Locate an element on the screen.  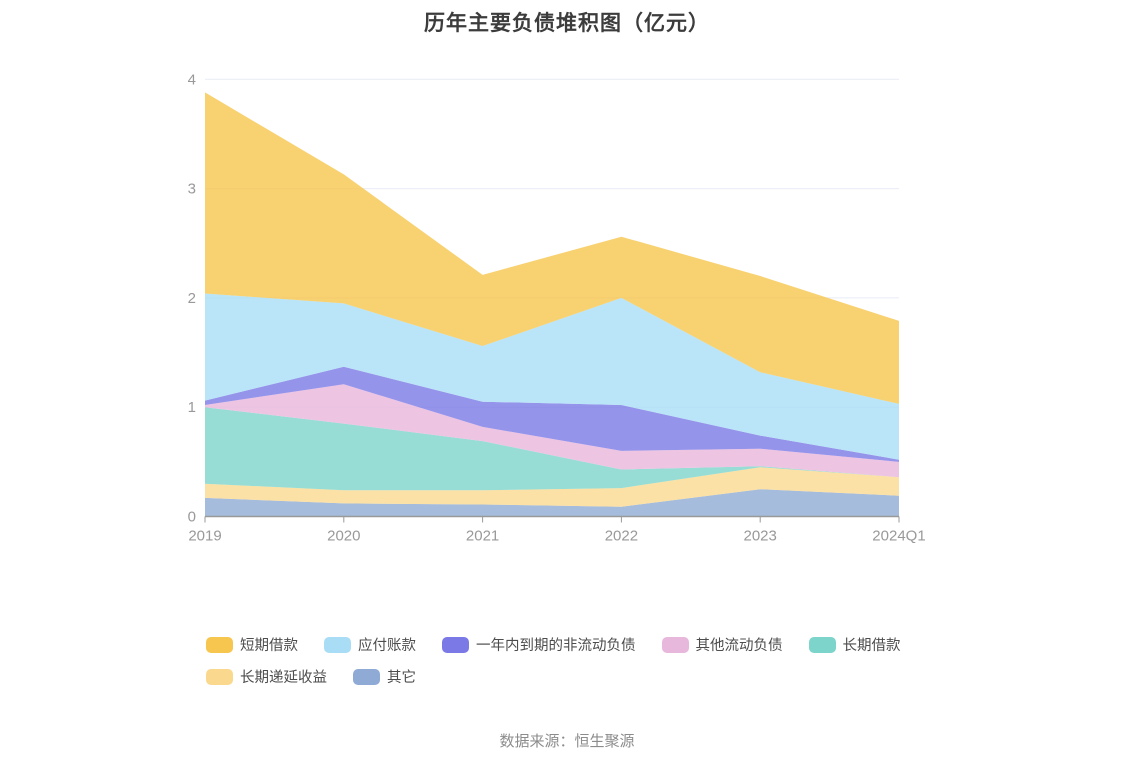
y-axis-labels: 0 1 2 3 4 is located at coordinates (192, 298).